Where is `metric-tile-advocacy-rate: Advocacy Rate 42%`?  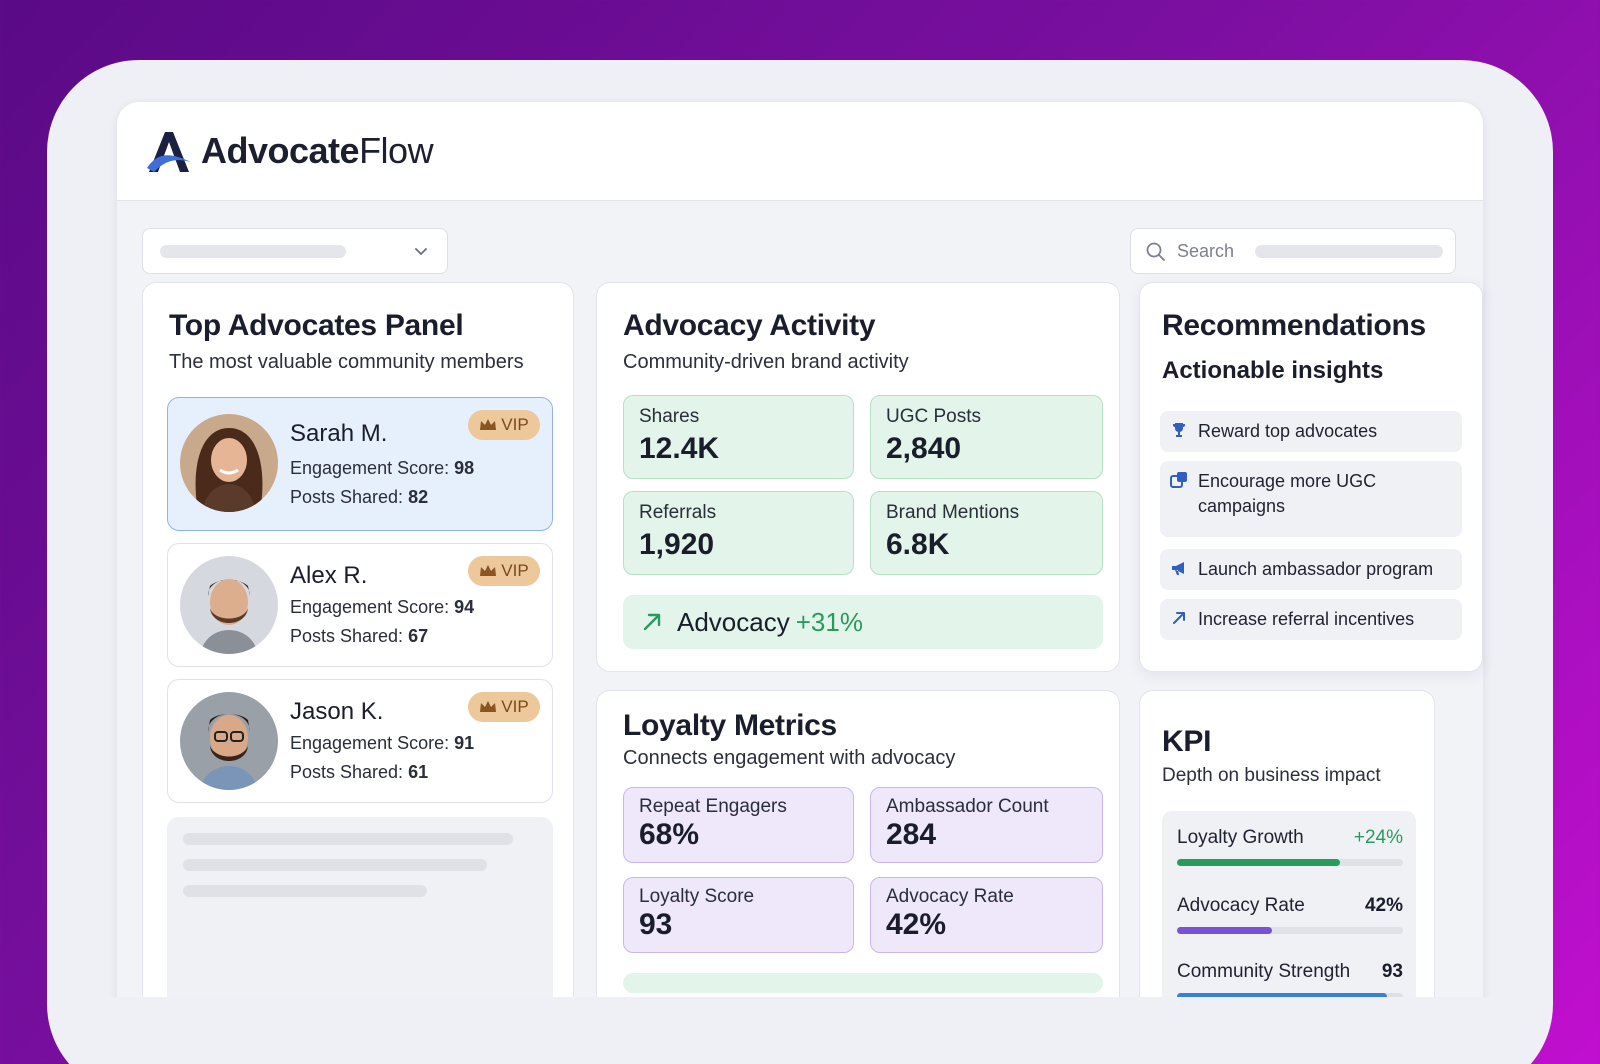
metric-tile-advocacy-rate: Advocacy Rate 42% is located at coordinates (986, 915).